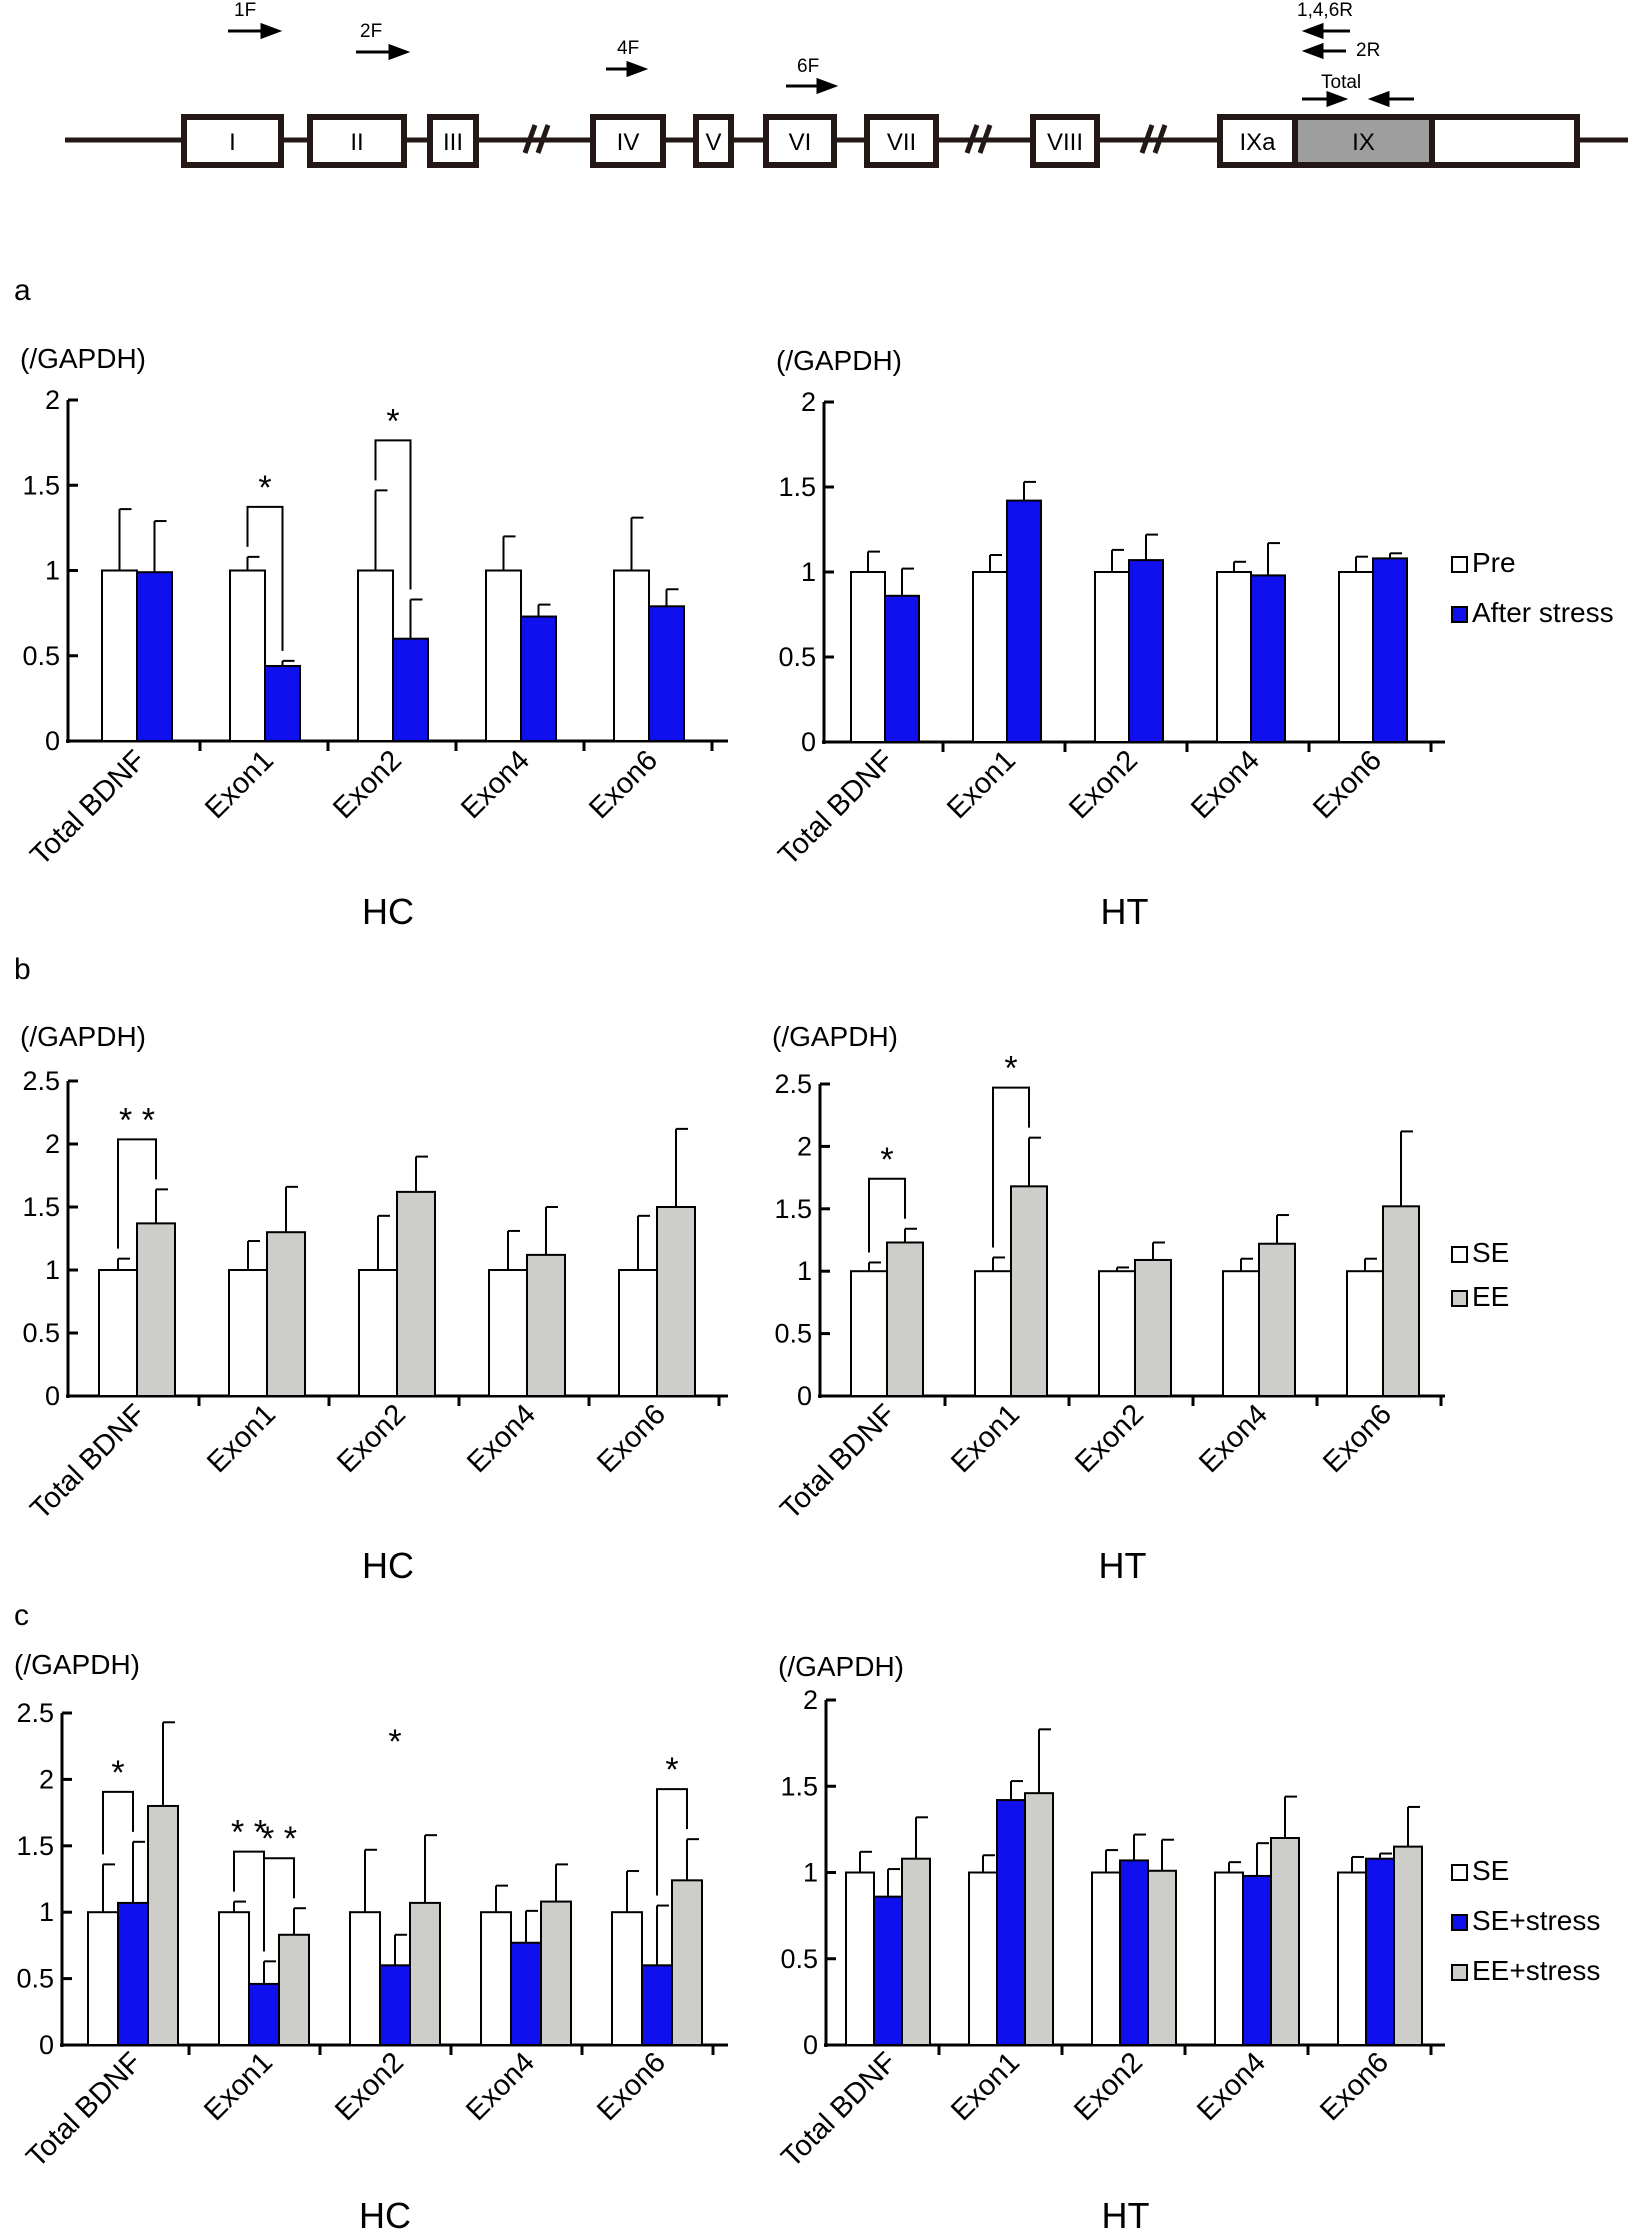 The width and height of the screenshot is (1648, 2230). What do you see at coordinates (821, 65) in the screenshot?
I see `primer-arrows` at bounding box center [821, 65].